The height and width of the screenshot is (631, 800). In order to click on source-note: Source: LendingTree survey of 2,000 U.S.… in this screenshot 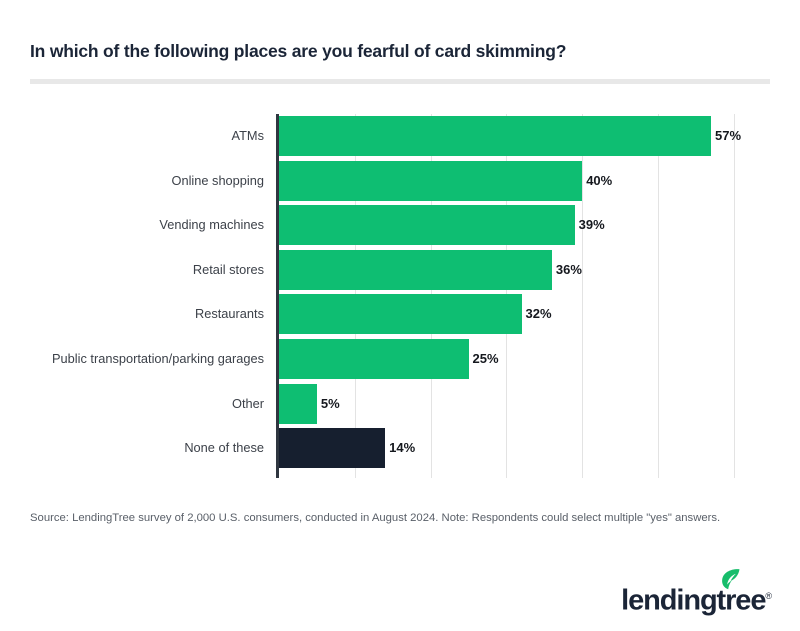, I will do `click(375, 518)`.